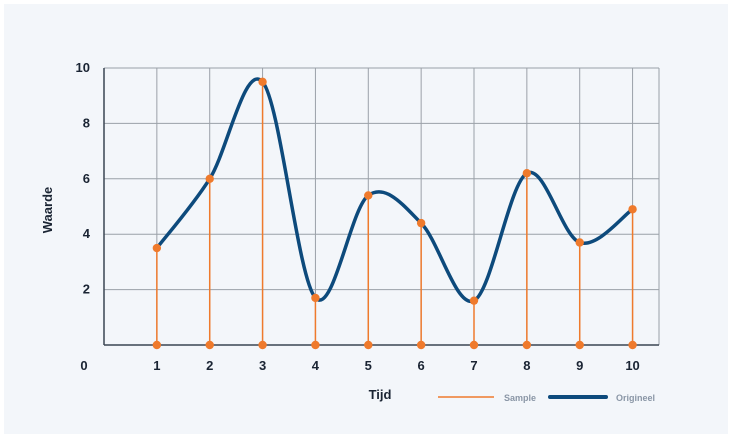 Image resolution: width=732 pixels, height=444 pixels. I want to click on y-tick-label-6: 6, so click(86, 178).